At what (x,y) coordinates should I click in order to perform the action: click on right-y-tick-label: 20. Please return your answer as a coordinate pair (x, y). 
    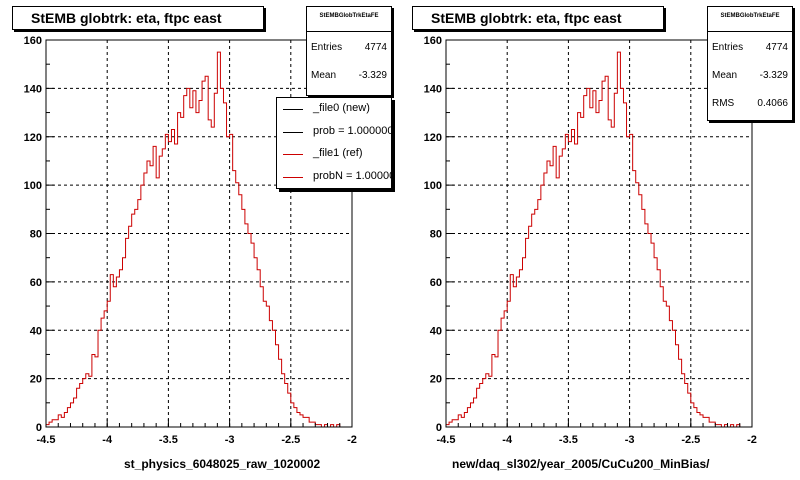
    Looking at the image, I should click on (436, 380).